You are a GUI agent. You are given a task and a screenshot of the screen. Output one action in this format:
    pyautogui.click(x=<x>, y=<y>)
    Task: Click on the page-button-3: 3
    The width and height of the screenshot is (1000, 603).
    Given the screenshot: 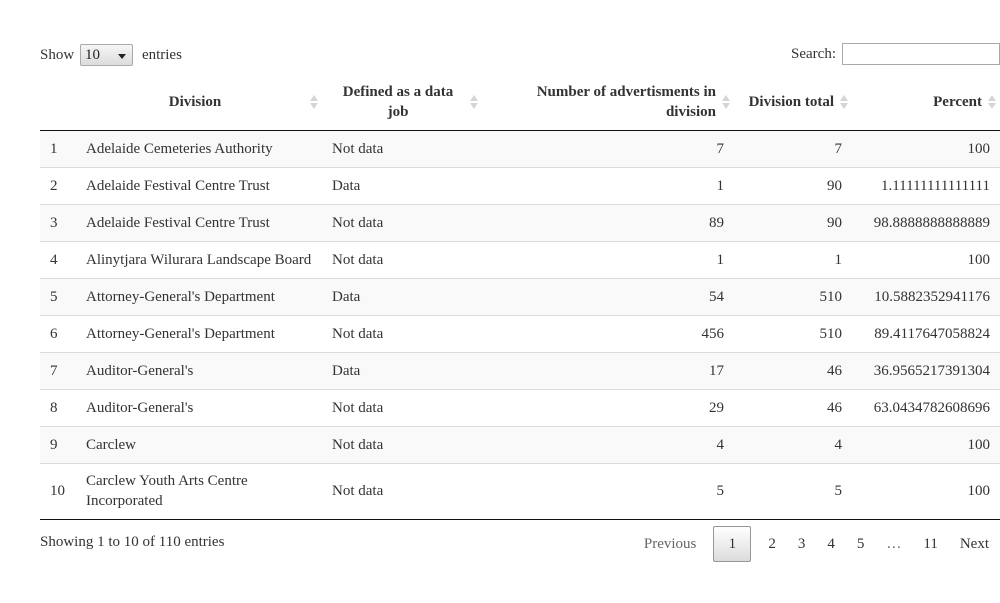 What is the action you would take?
    pyautogui.click(x=801, y=543)
    